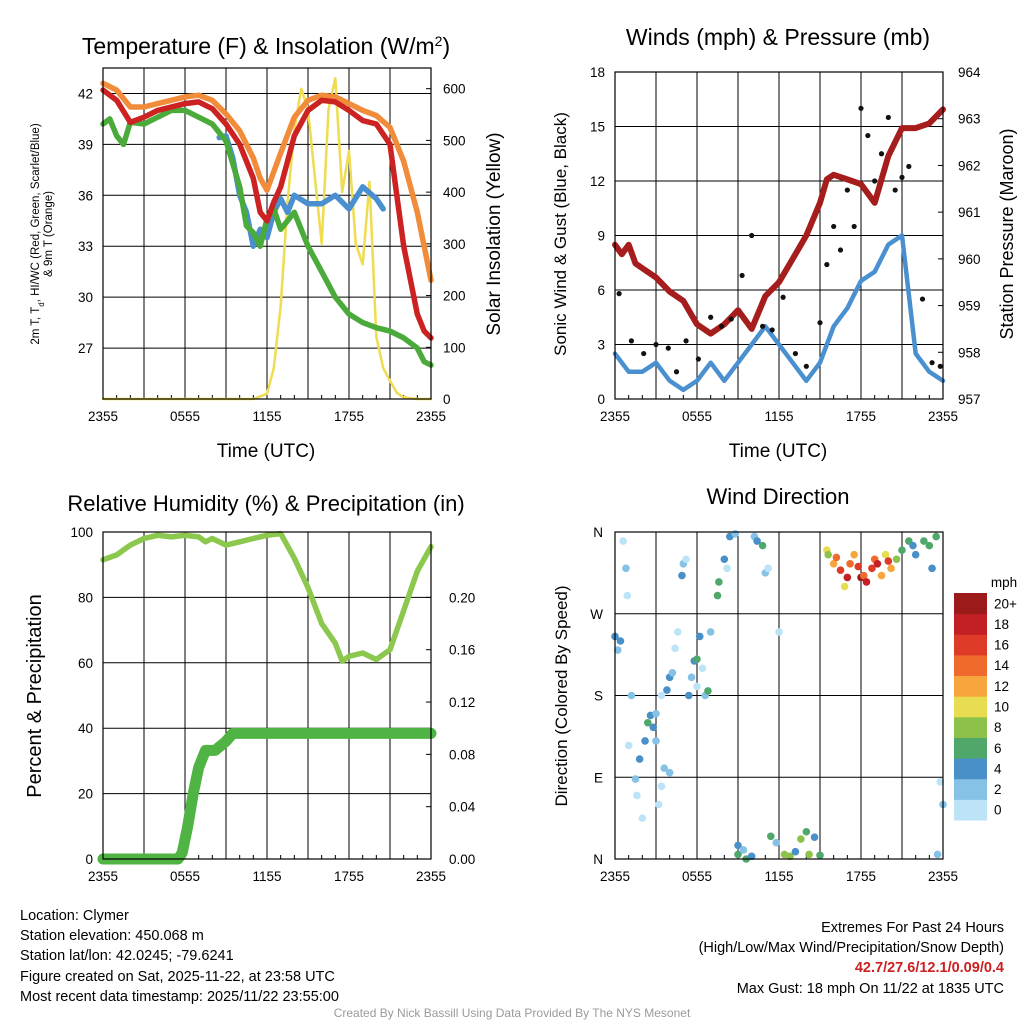 This screenshot has width=1024, height=1024. What do you see at coordinates (969, 259) in the screenshot?
I see `y2-tick-label: 960` at bounding box center [969, 259].